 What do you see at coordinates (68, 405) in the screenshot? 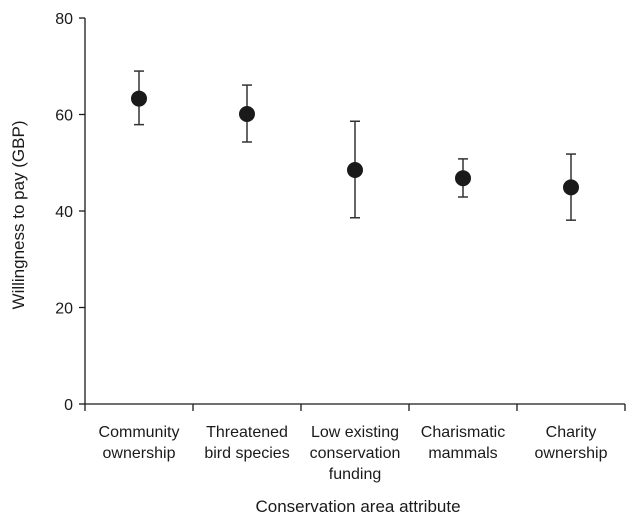
I see `y-tick-label: 0` at bounding box center [68, 405].